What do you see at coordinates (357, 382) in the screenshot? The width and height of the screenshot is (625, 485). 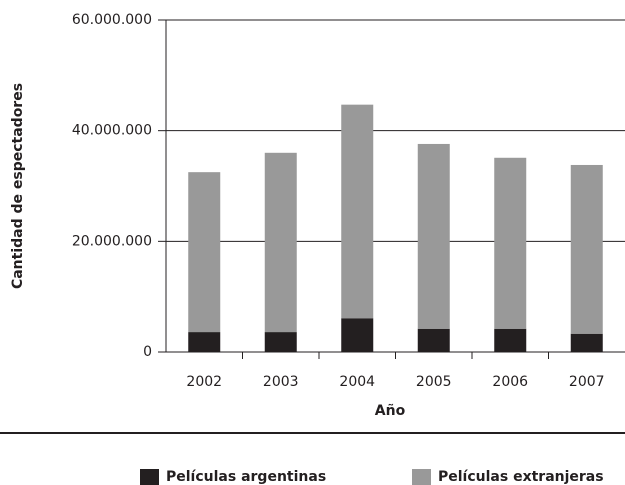 I see `x-tick-label: 2004` at bounding box center [357, 382].